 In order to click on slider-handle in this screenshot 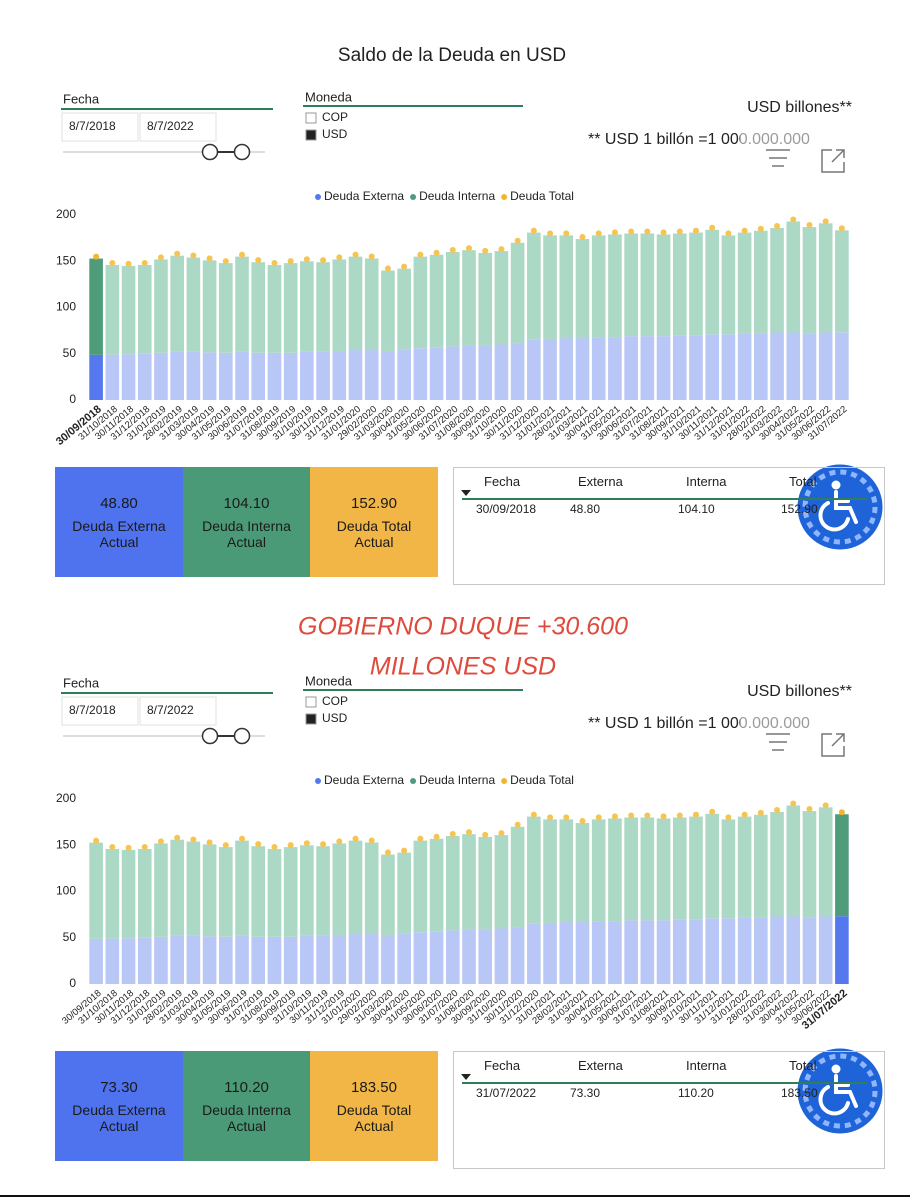, I will do `click(210, 152)`.